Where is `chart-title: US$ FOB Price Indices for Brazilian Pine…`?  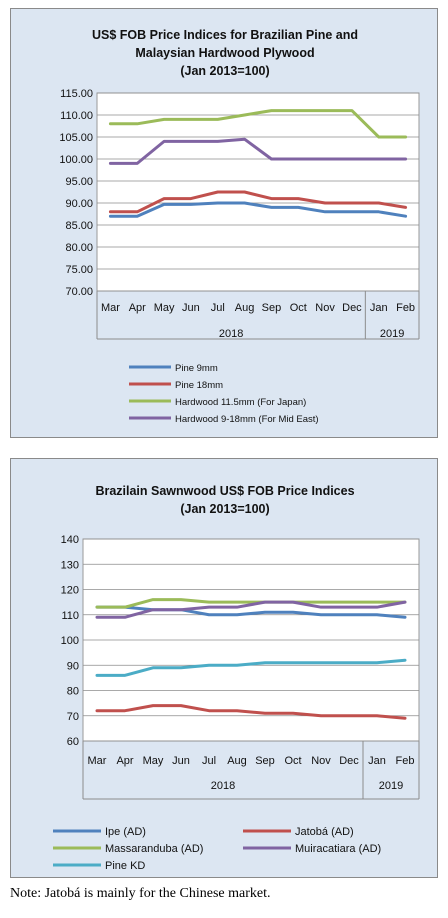 chart-title: US$ FOB Price Indices for Brazilian Pine… is located at coordinates (225, 35).